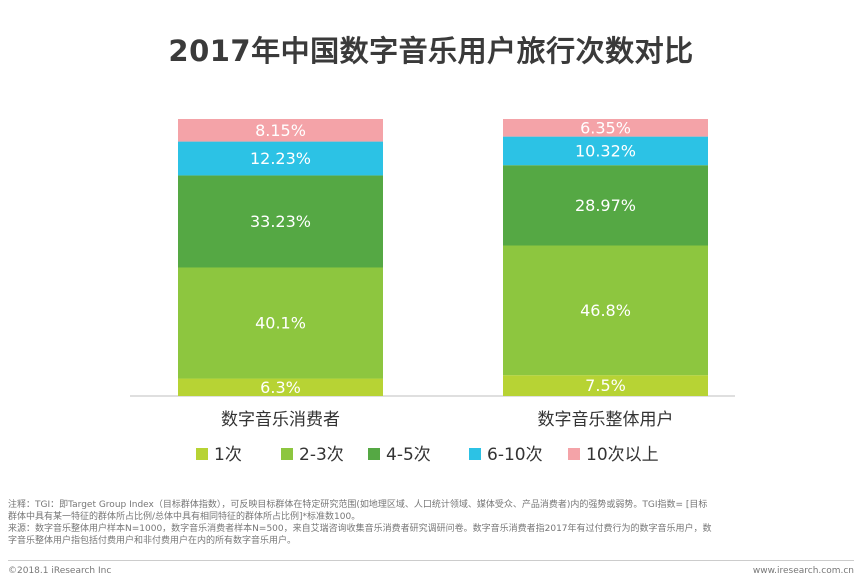 This screenshot has height=582, width=862. I want to click on legend-label: 2-3次, so click(321, 455).